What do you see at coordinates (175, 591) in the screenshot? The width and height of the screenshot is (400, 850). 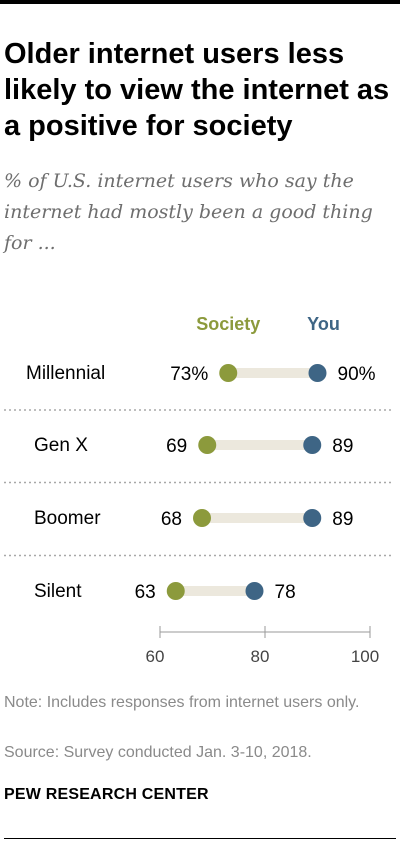 I see `dot-society-silent` at bounding box center [175, 591].